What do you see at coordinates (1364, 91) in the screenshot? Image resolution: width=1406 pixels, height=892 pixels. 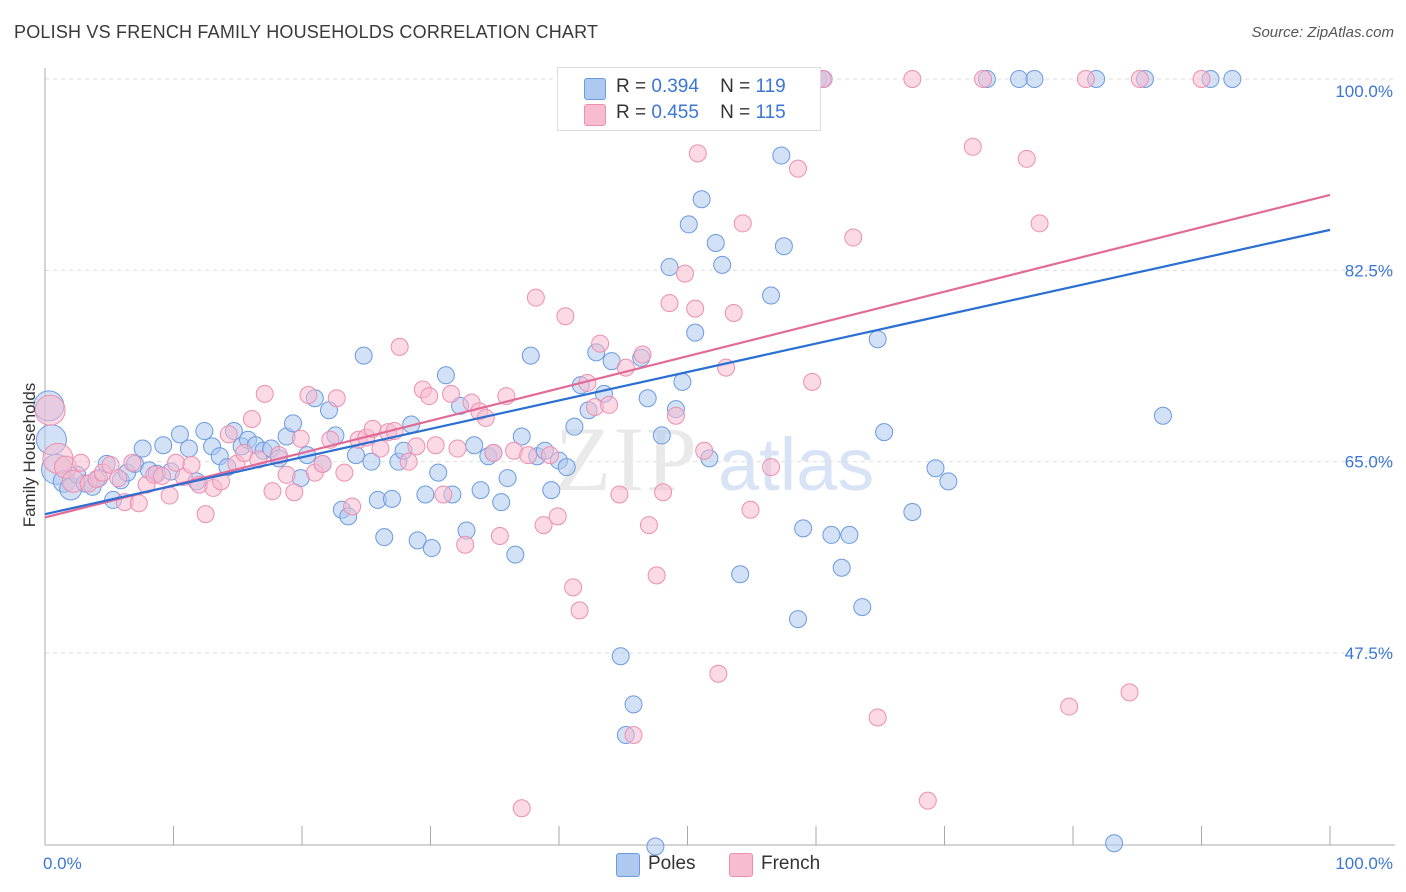 I see `y-tick-label: 100.0%` at bounding box center [1364, 91].